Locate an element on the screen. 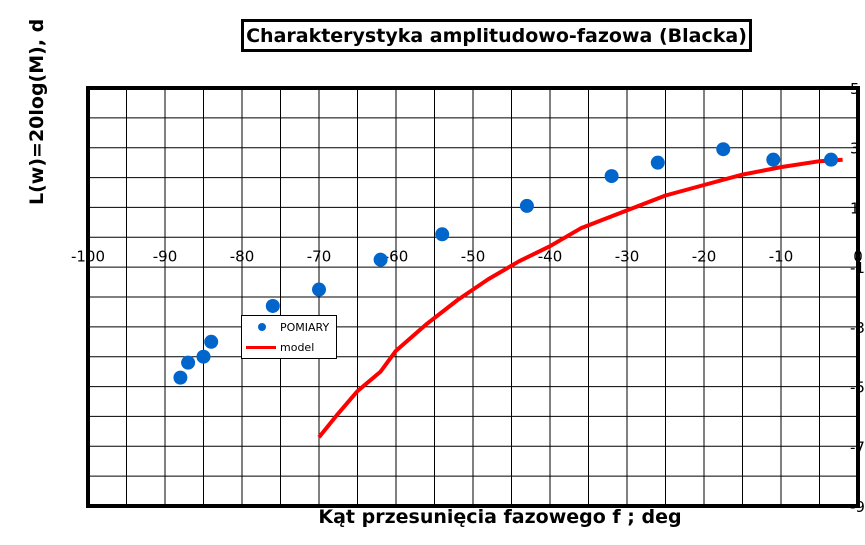  y-tick-label: 3 is located at coordinates (855, 149).